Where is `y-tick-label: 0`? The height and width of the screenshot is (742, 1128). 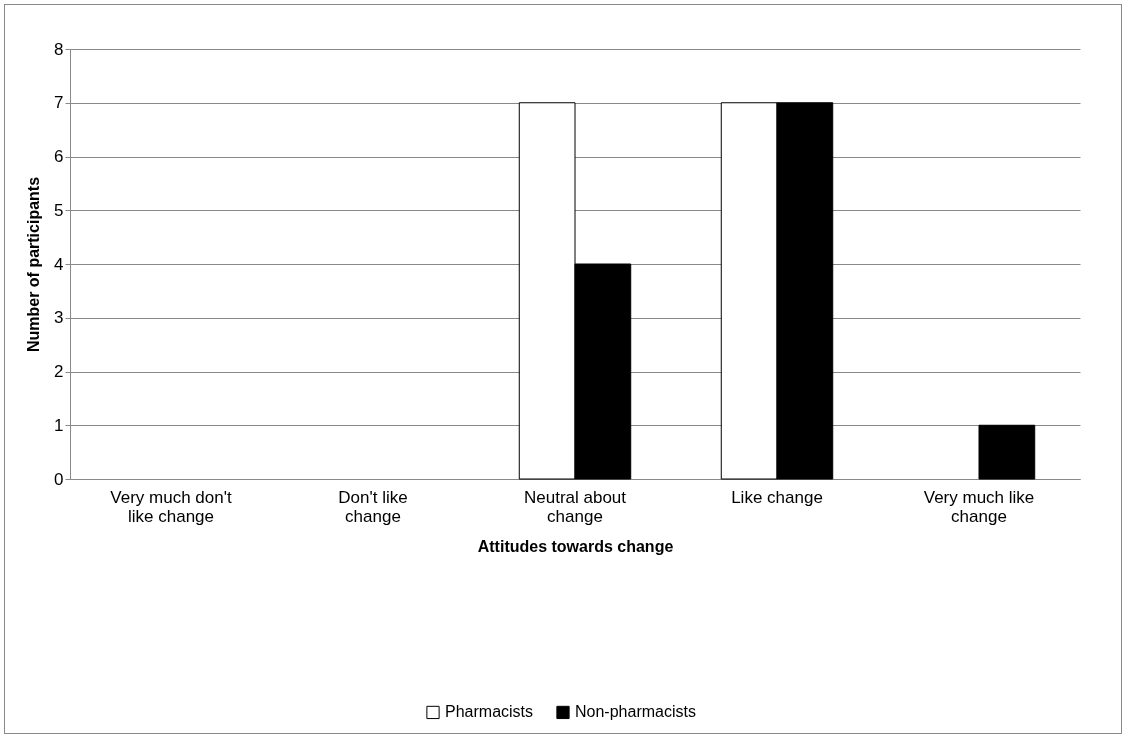
y-tick-label: 0 is located at coordinates (59, 479).